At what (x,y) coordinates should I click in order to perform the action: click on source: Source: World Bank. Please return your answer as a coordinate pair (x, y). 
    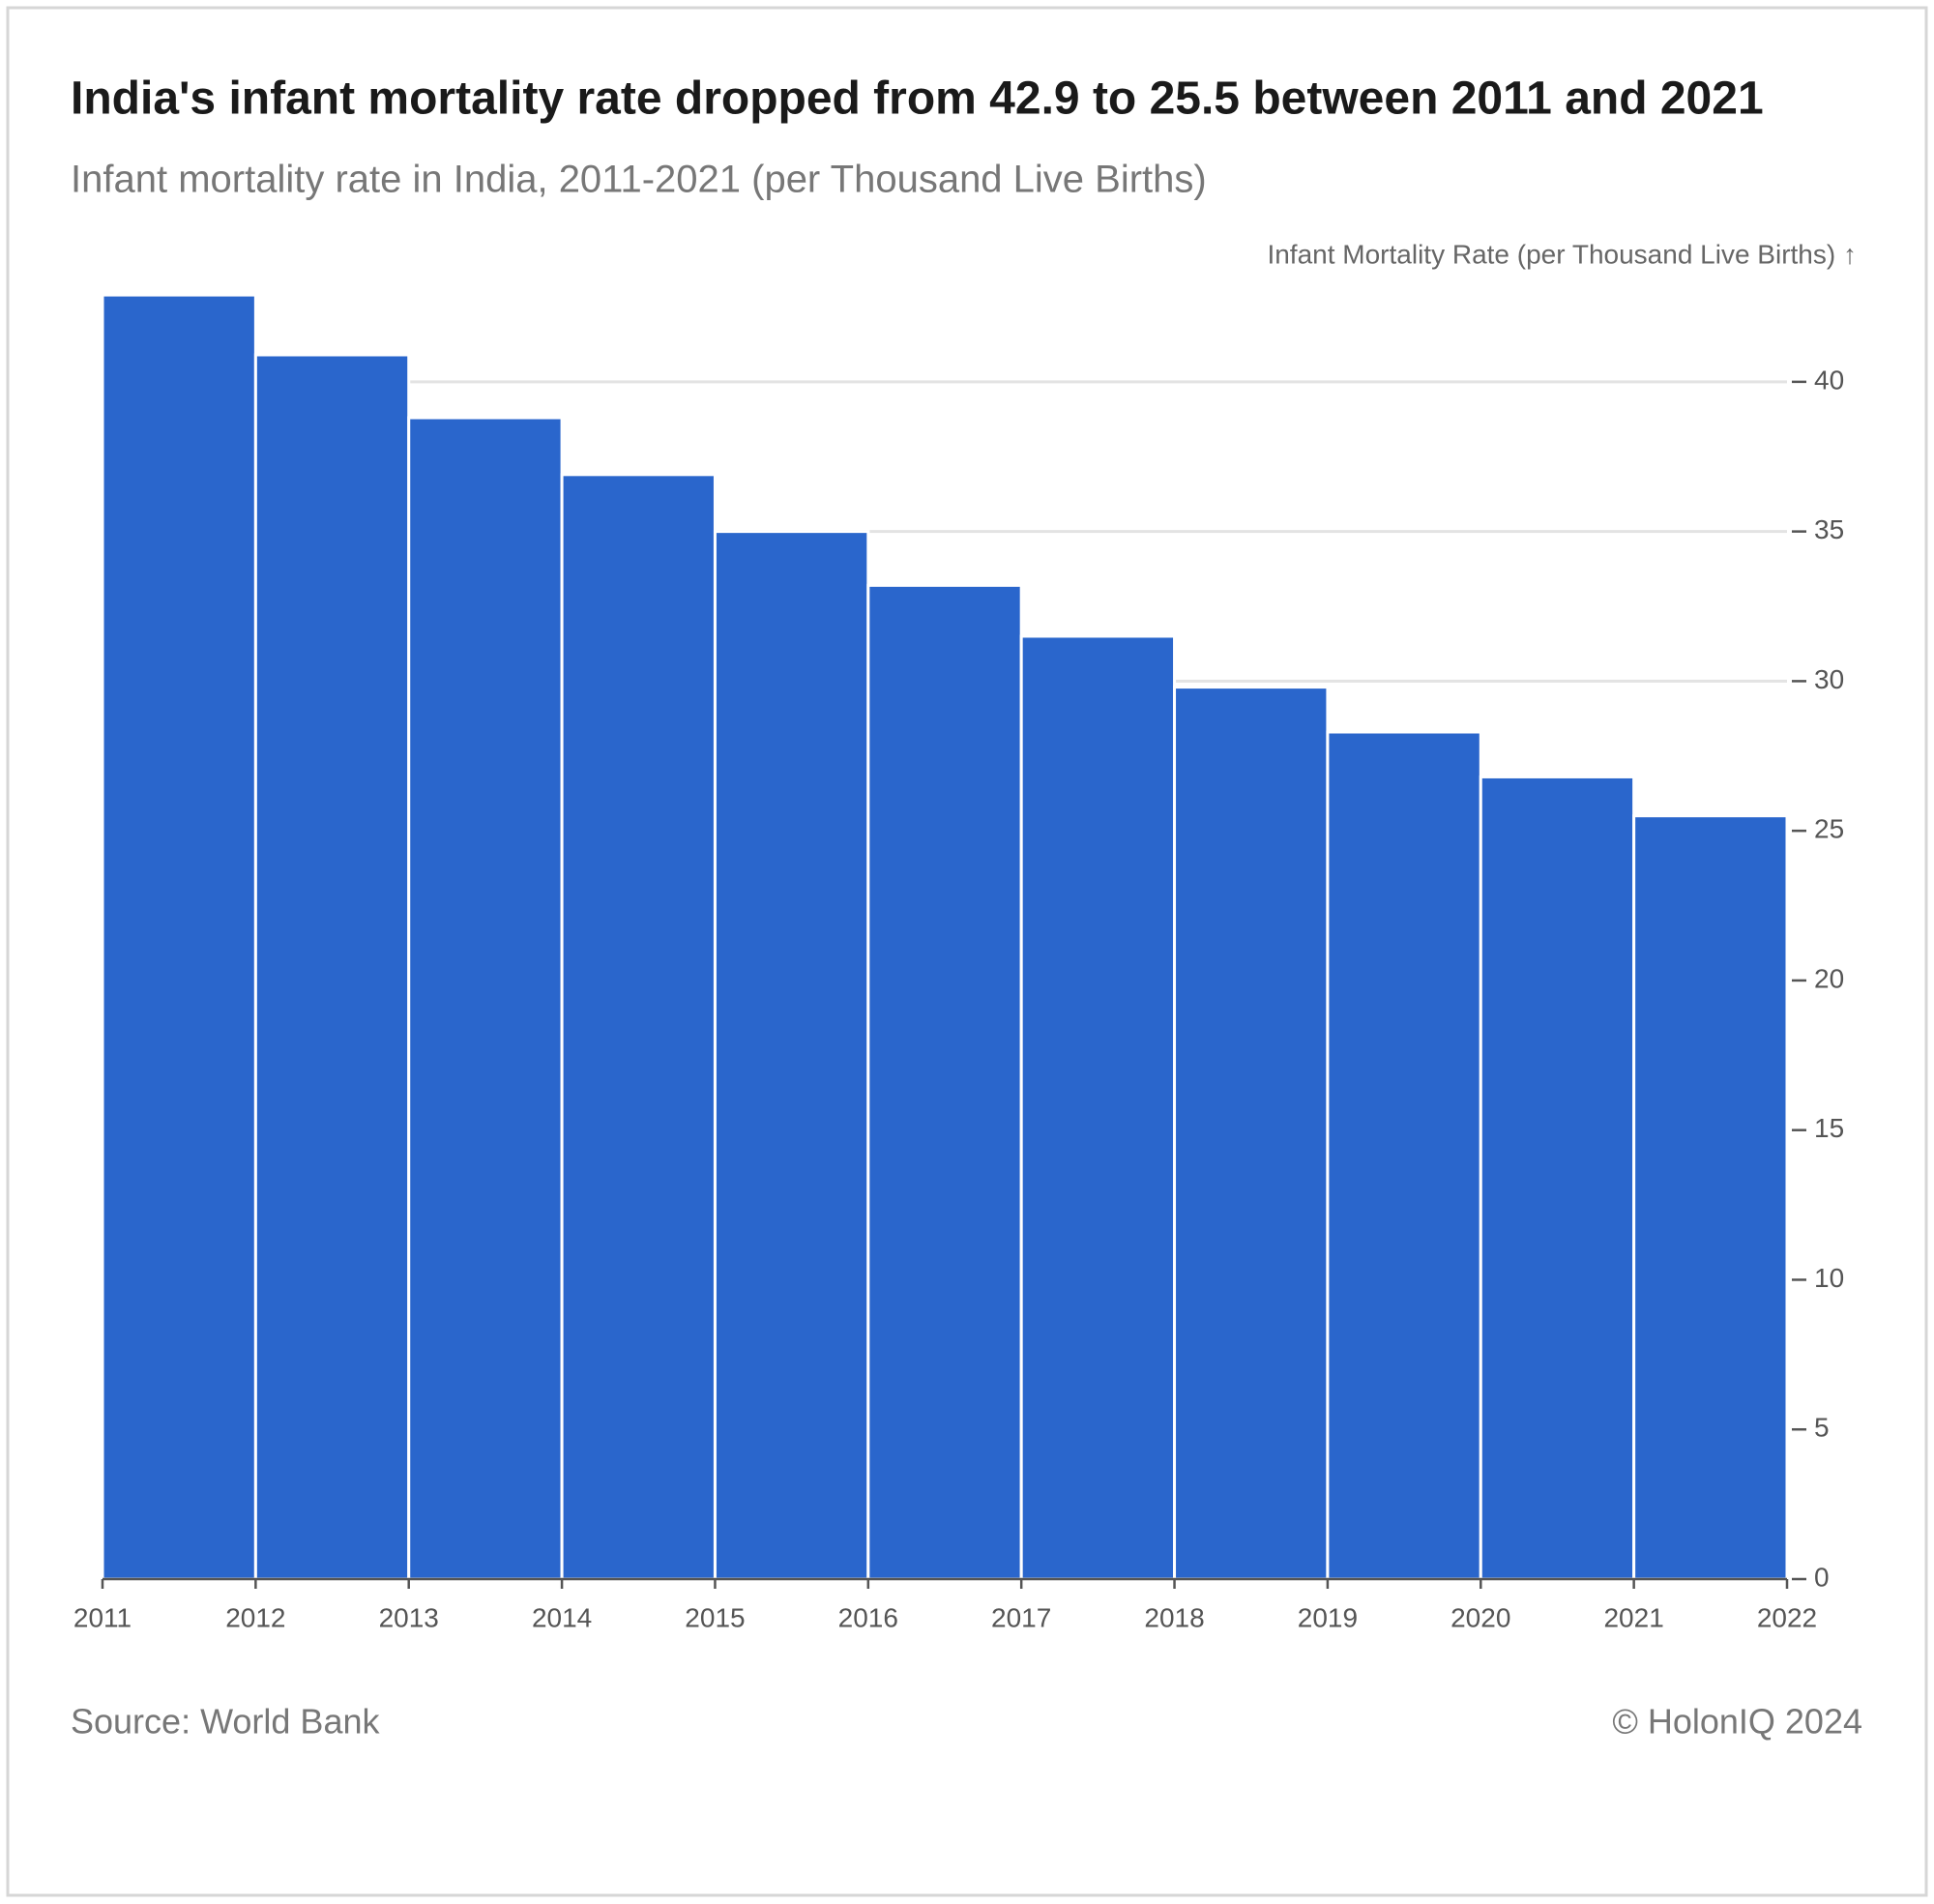
    Looking at the image, I should click on (225, 1722).